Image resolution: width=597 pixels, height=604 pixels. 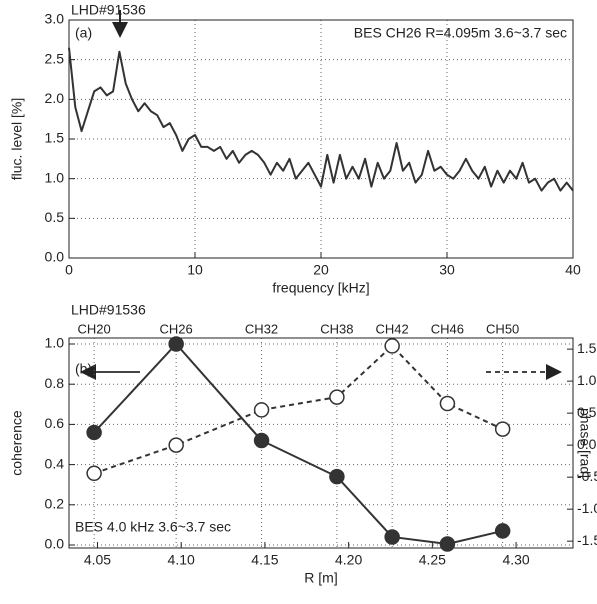 What do you see at coordinates (97, 560) in the screenshot?
I see `x-tick-label: 4.05` at bounding box center [97, 560].